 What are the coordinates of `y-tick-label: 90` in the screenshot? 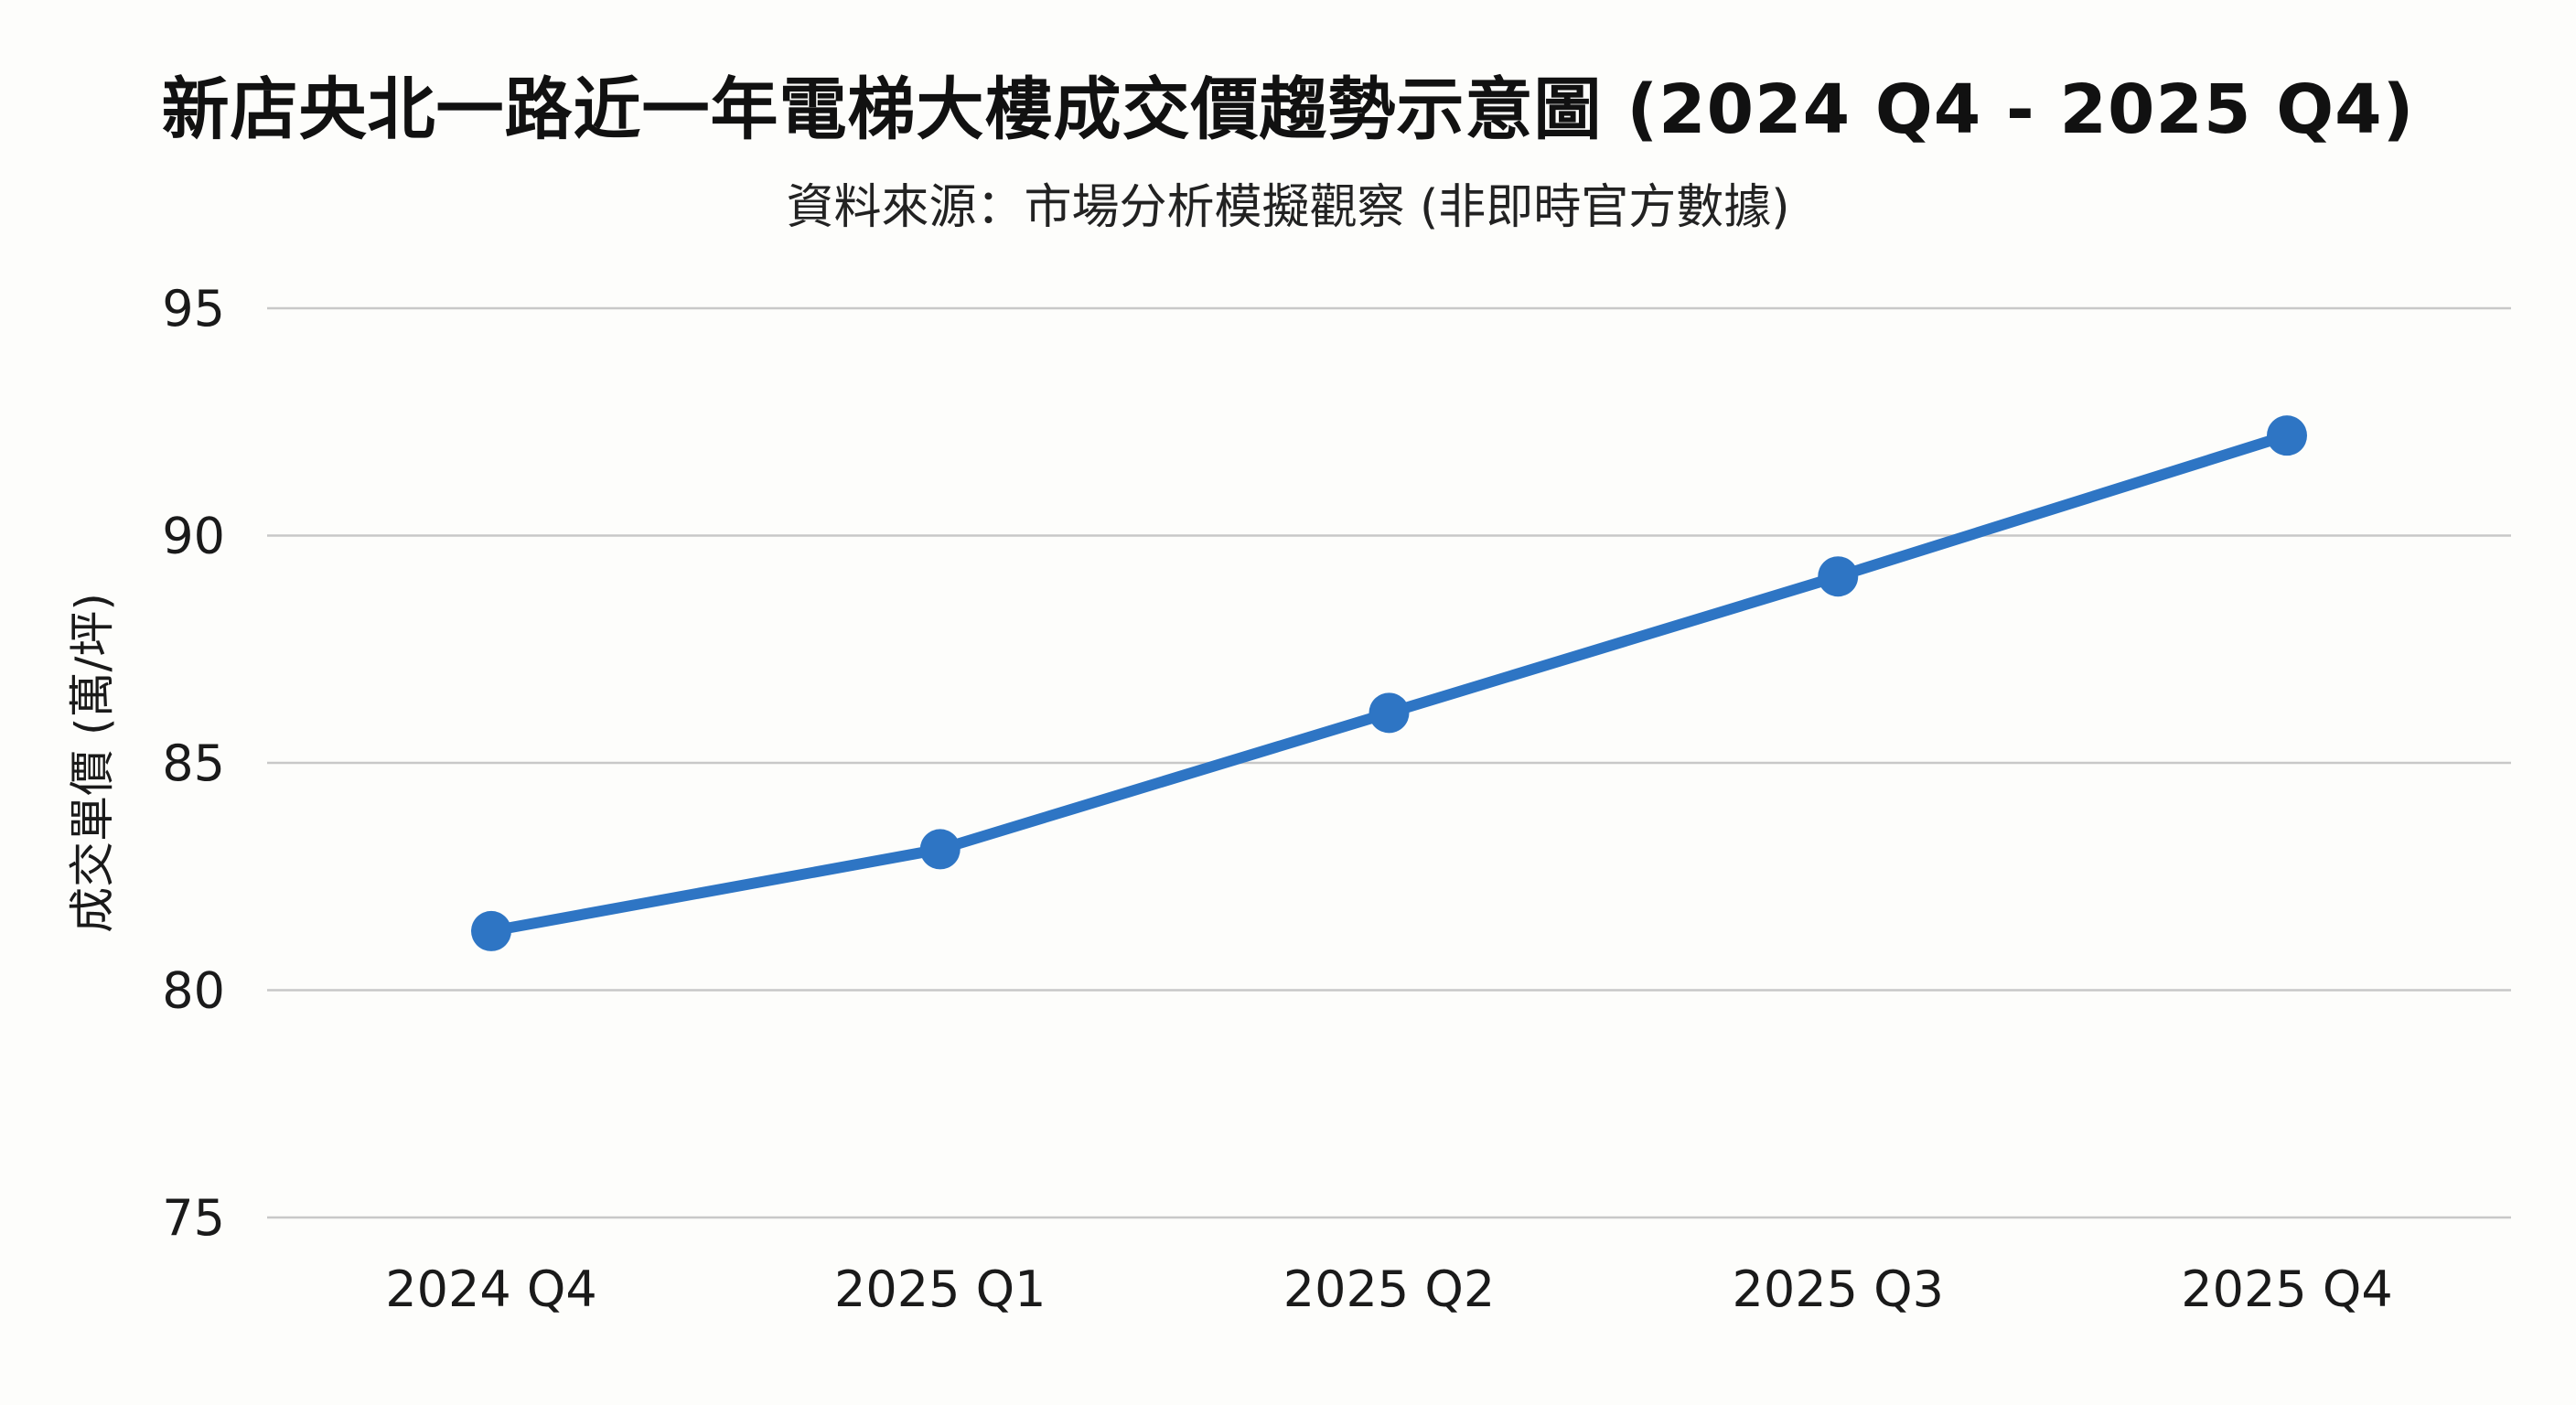 It's located at (194, 536).